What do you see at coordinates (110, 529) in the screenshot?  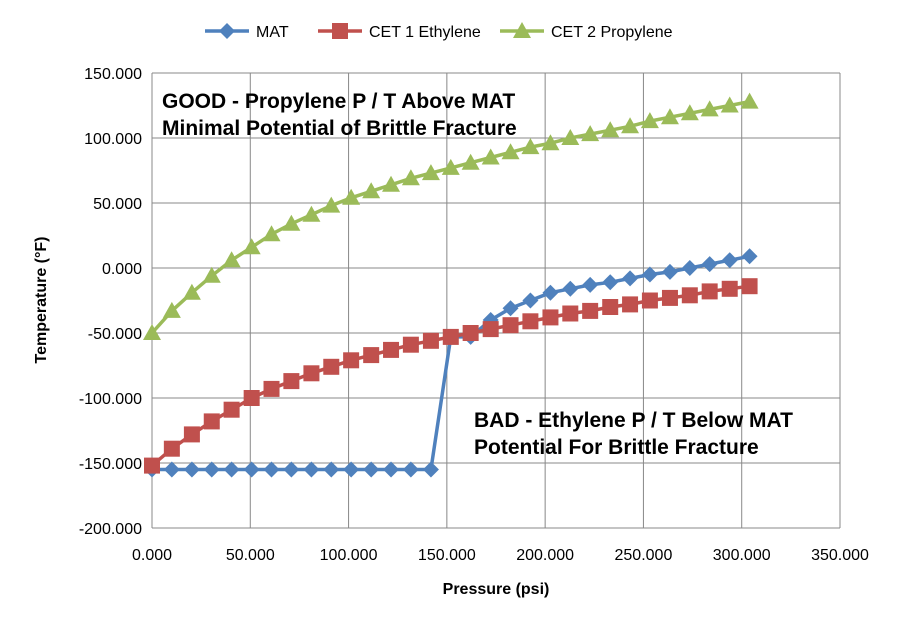 I see `y-tick-label: -200.000` at bounding box center [110, 529].